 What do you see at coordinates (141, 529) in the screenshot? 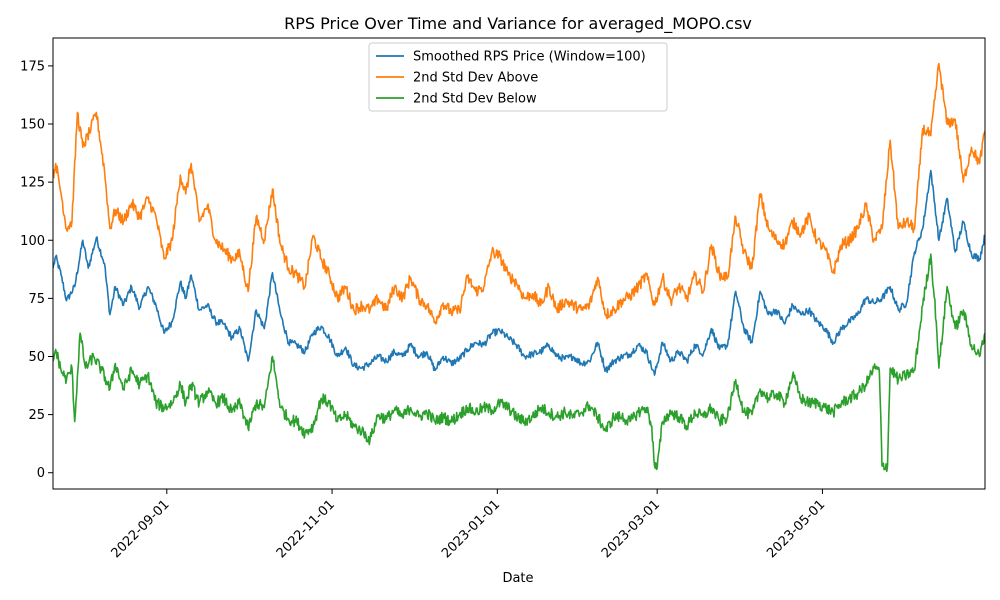
I see `x-tick-label: 2022-09-01` at bounding box center [141, 529].